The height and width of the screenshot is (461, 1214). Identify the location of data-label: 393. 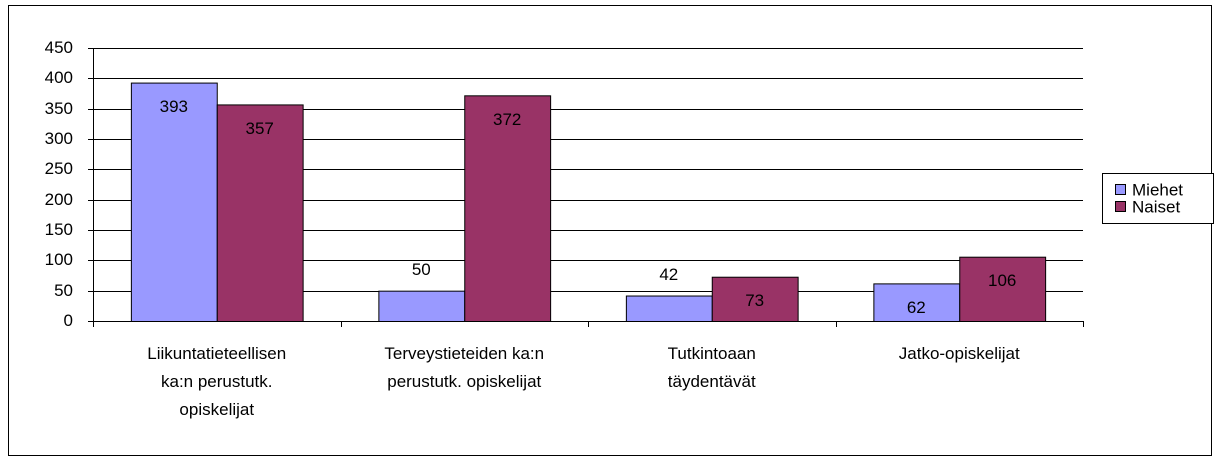
(174, 106).